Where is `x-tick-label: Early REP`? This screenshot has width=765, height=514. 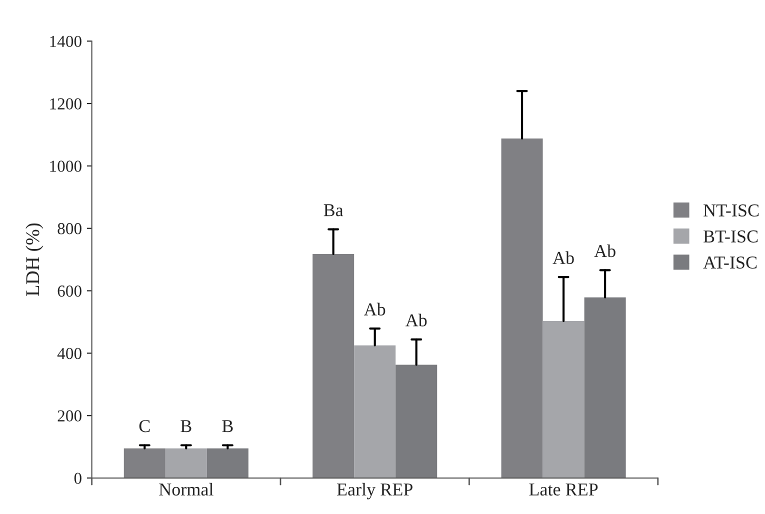
x-tick-label: Early REP is located at coordinates (374, 491).